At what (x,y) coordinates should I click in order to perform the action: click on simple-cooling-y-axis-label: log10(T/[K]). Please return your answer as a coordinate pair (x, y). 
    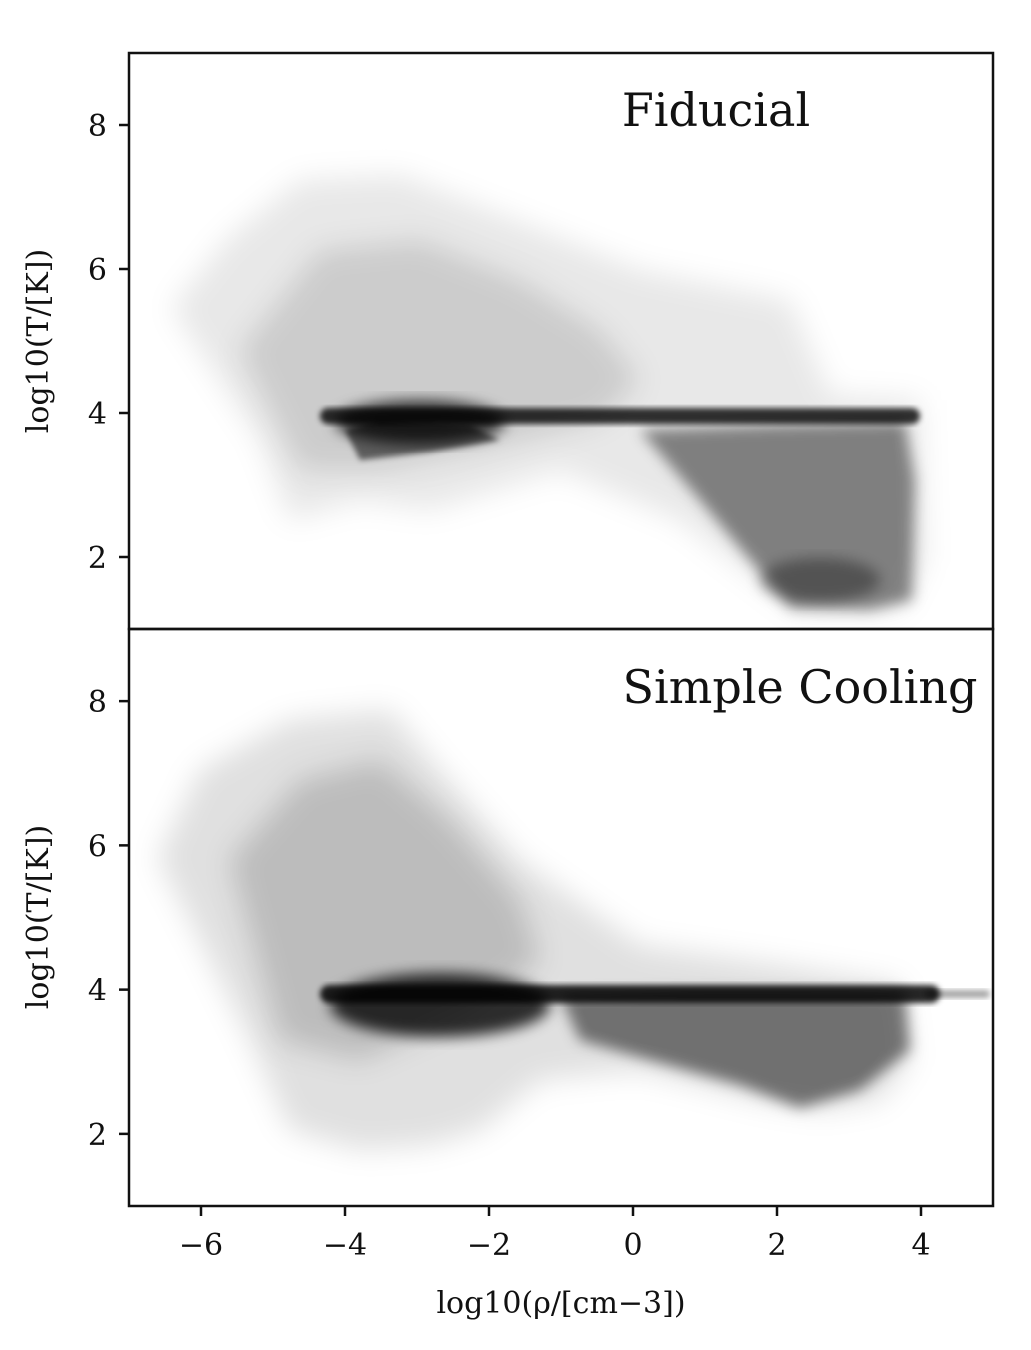
    Looking at the image, I should click on (38, 917).